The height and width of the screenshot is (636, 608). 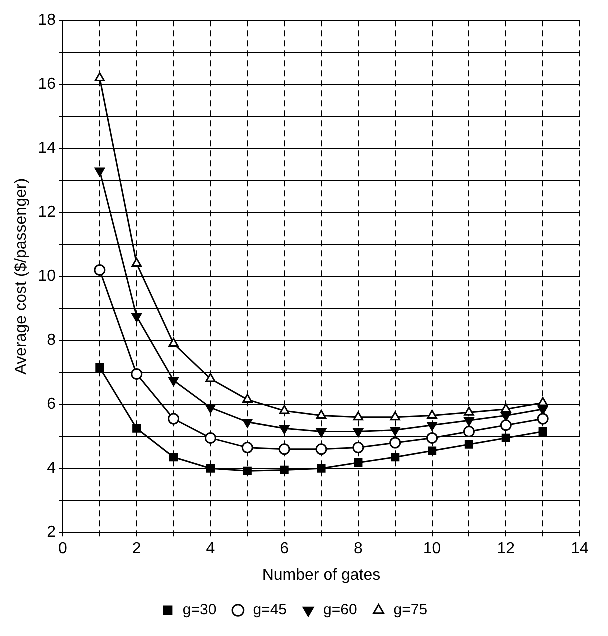 What do you see at coordinates (270, 610) in the screenshot?
I see `legend-label: g=45` at bounding box center [270, 610].